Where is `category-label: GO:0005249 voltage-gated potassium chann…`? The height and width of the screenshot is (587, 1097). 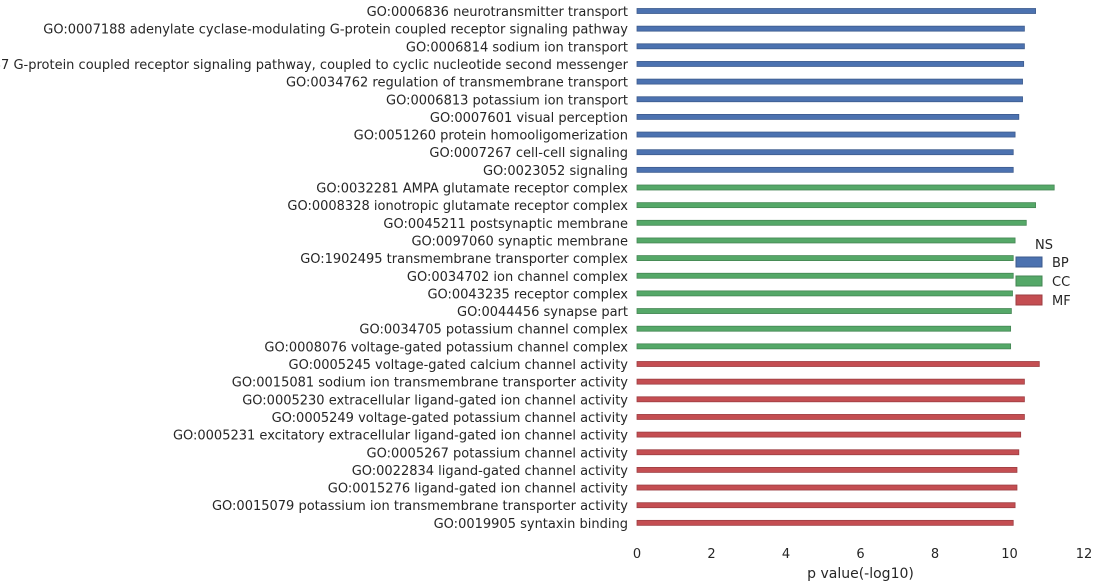 category-label: GO:0005249 voltage-gated potassium chann… is located at coordinates (450, 418).